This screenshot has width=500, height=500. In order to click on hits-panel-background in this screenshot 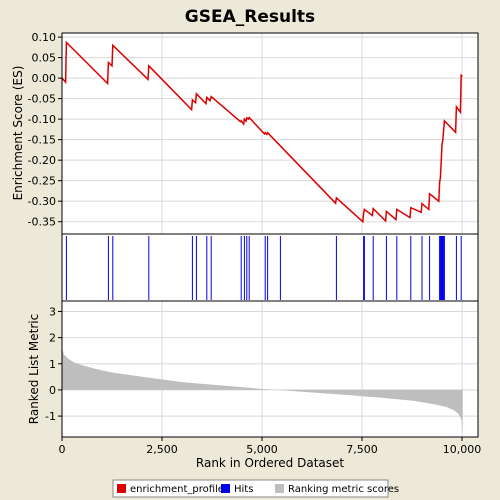, I will do `click(270, 267)`.